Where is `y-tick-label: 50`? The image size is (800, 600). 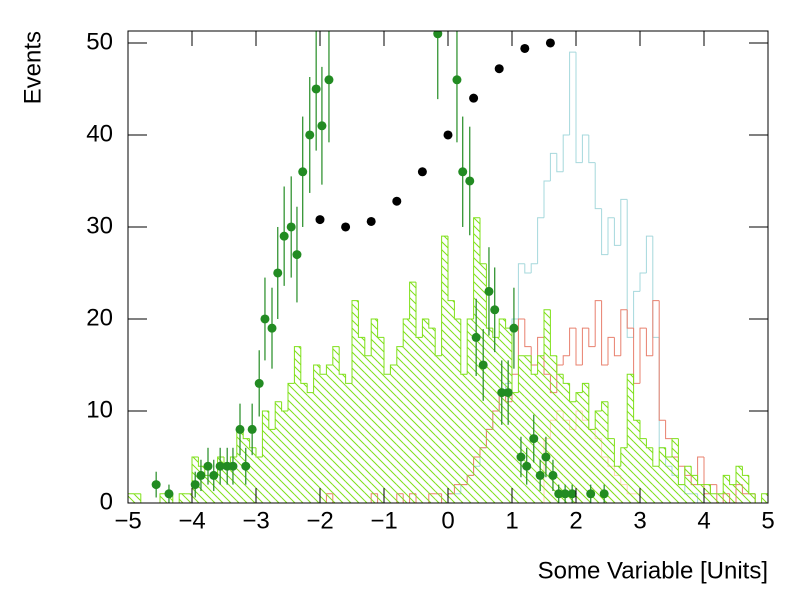
y-tick-label: 50 is located at coordinates (99, 41).